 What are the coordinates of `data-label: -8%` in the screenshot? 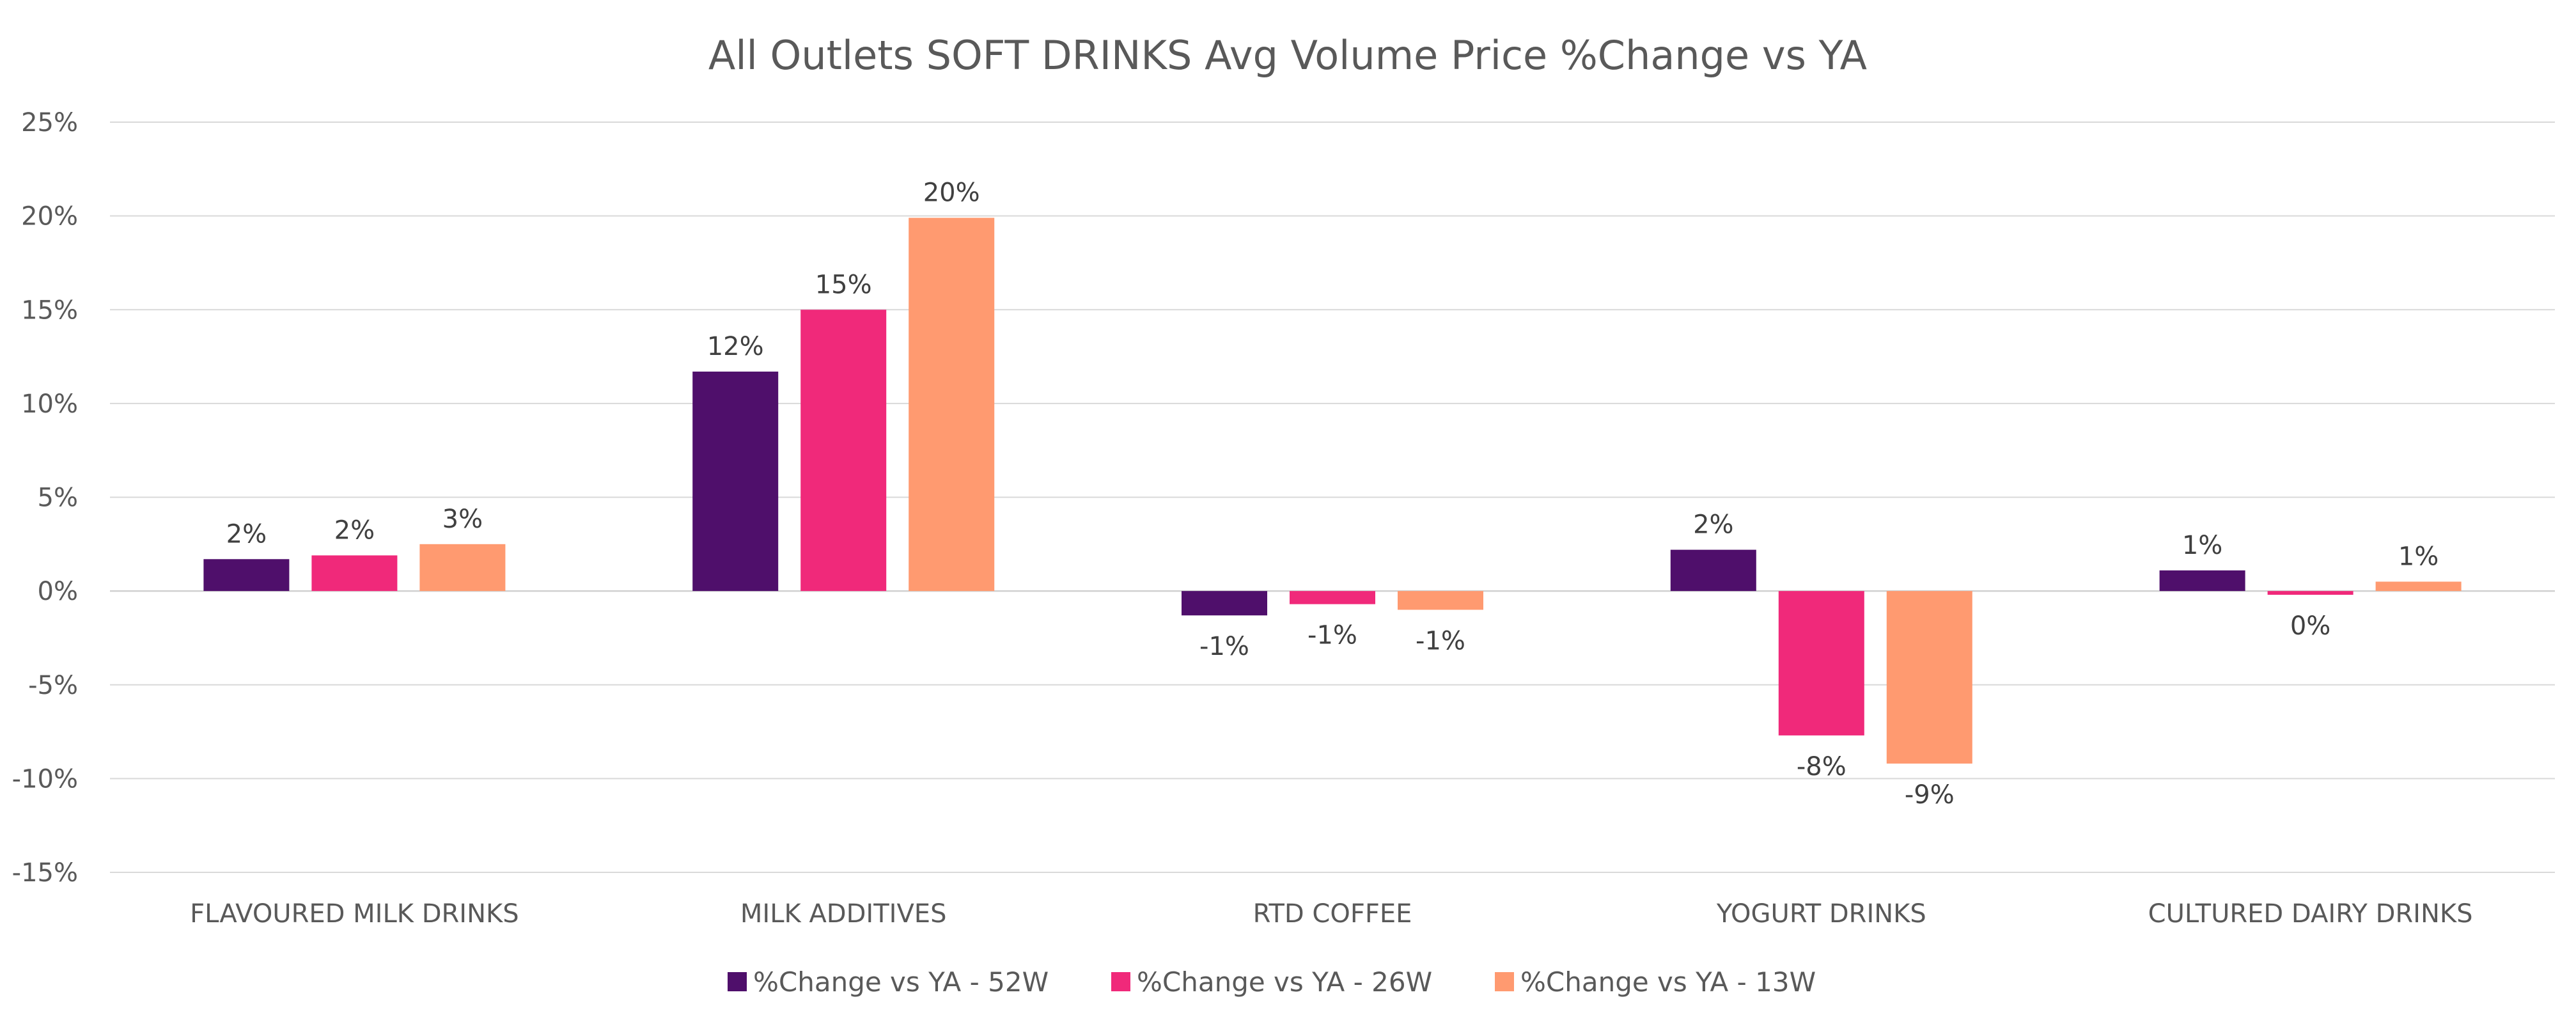 It's located at (1821, 767).